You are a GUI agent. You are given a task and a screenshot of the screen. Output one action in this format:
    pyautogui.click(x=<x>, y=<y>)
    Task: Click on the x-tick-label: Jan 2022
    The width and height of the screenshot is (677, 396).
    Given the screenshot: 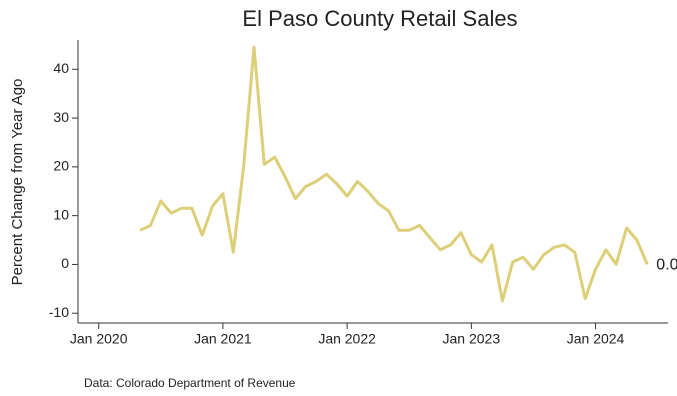 What is the action you would take?
    pyautogui.click(x=347, y=339)
    